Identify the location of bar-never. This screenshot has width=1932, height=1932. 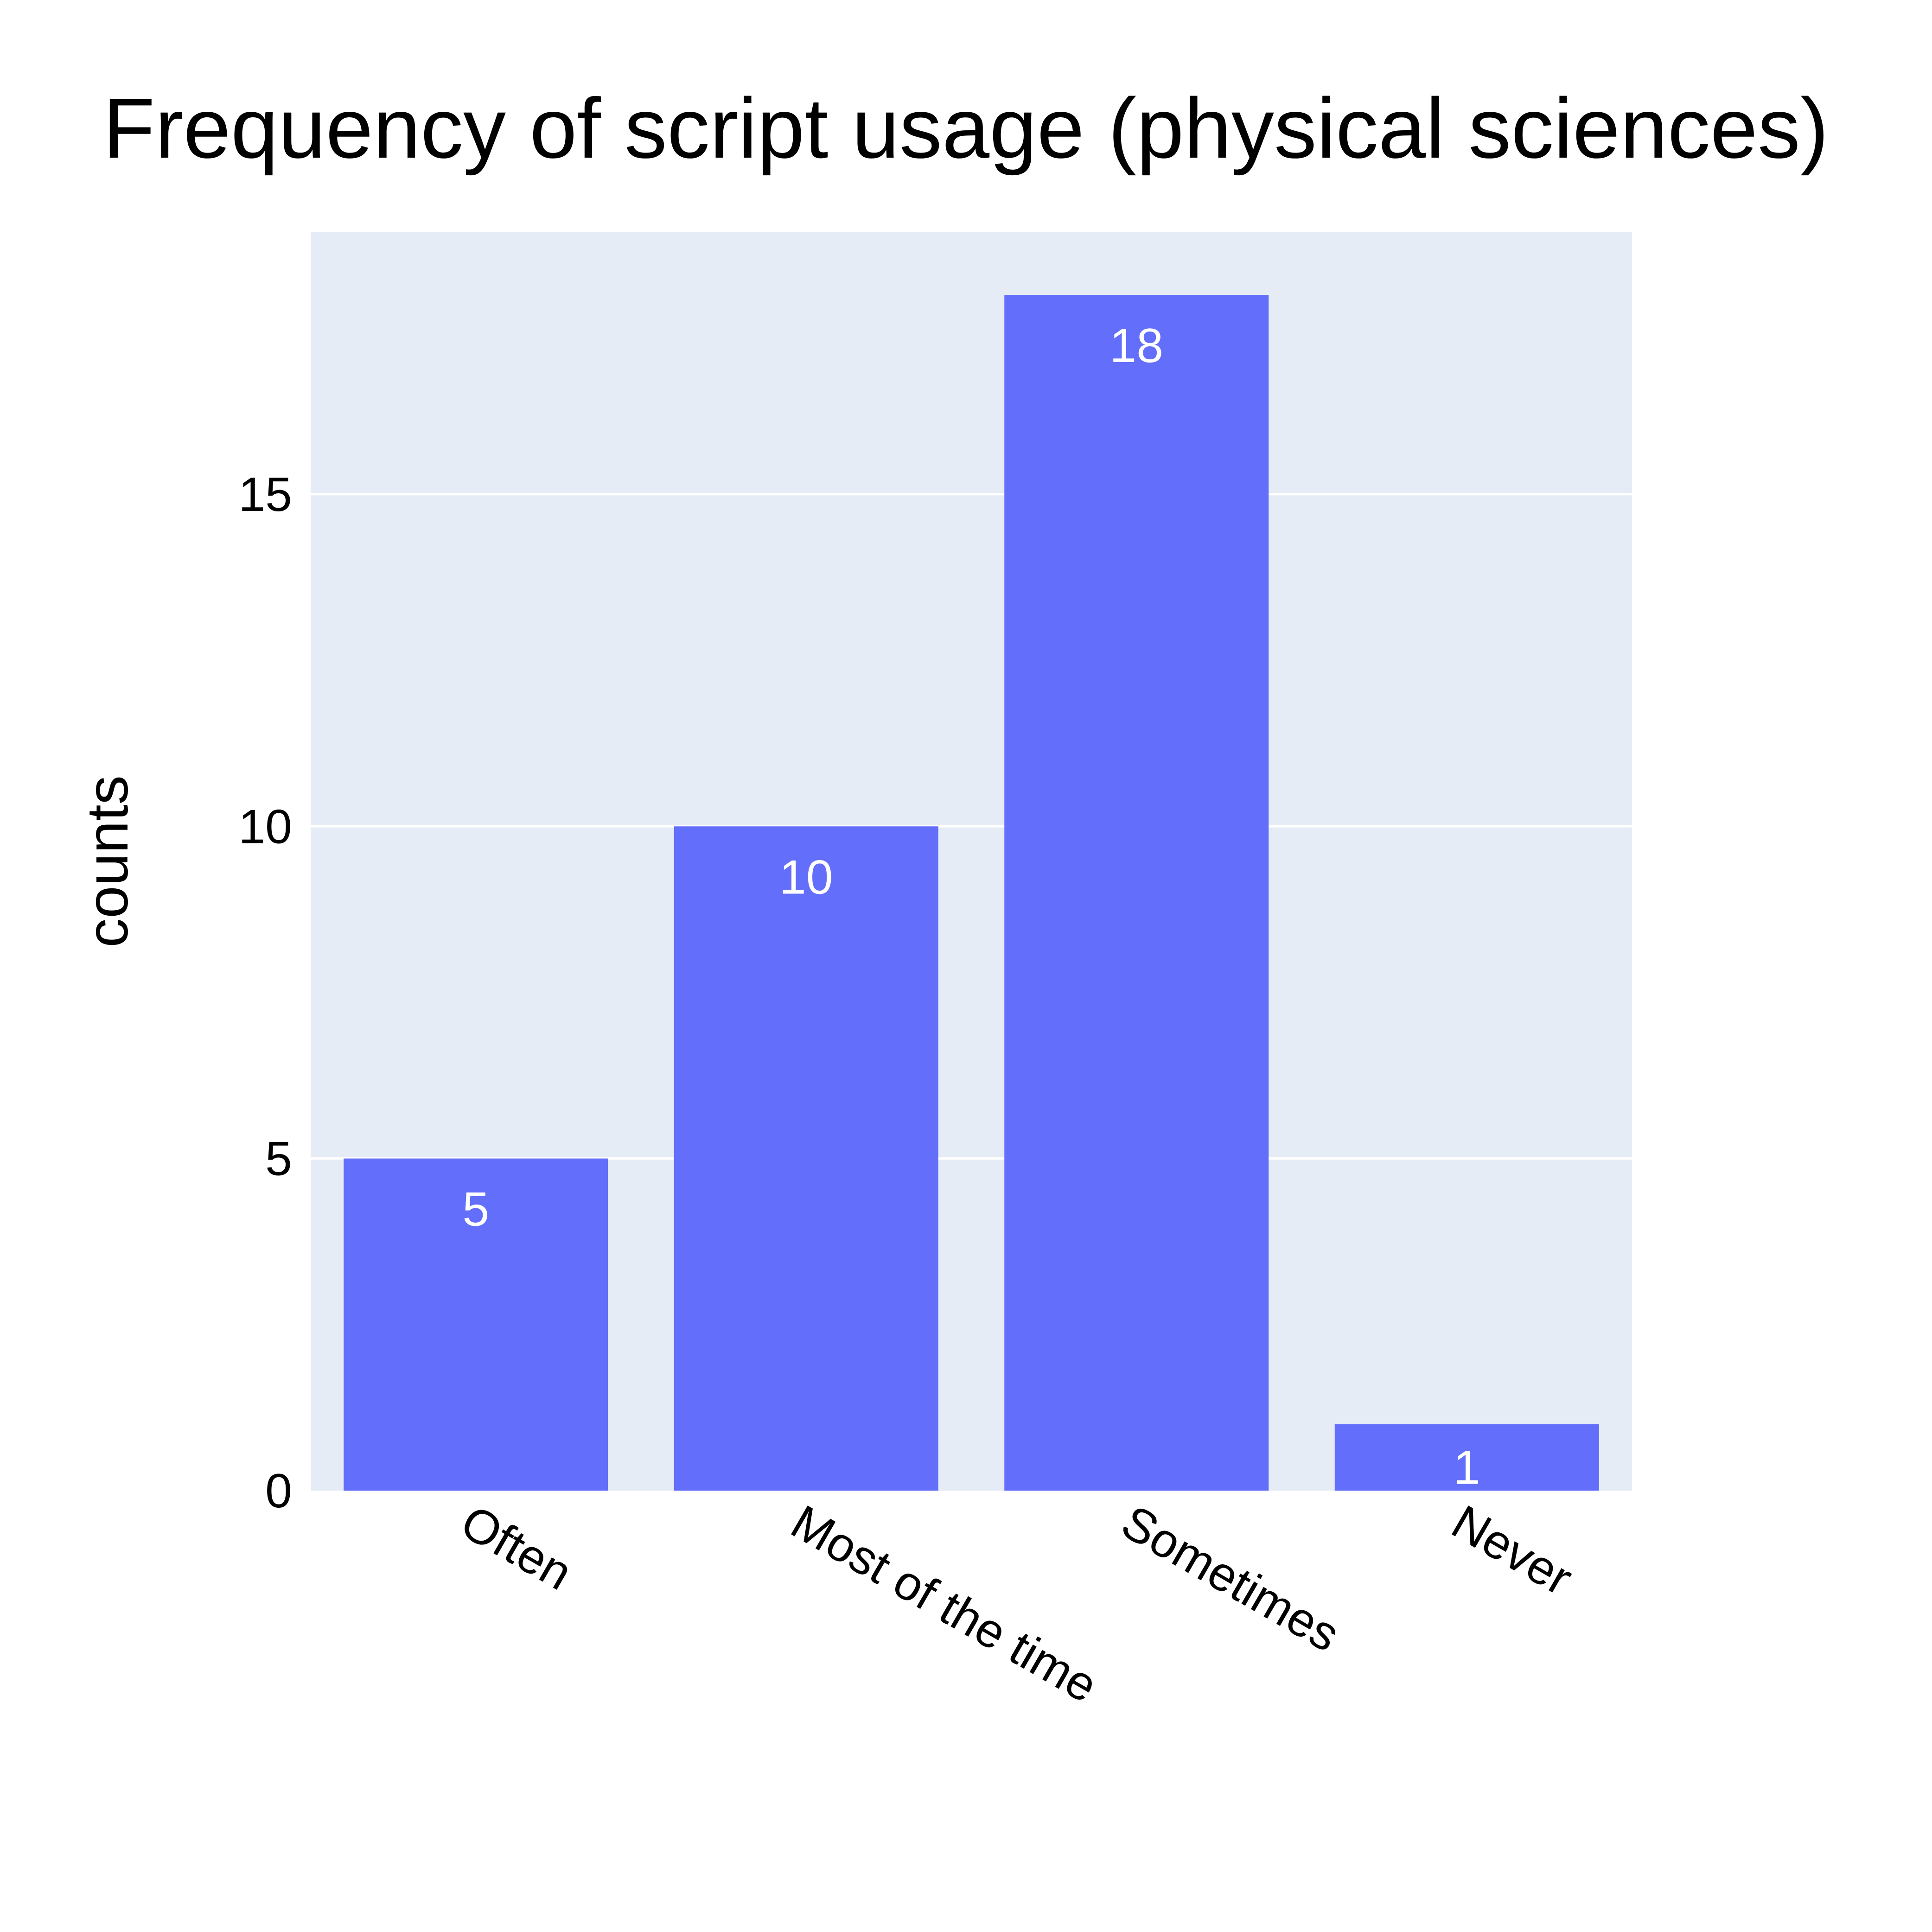
(1466, 1458).